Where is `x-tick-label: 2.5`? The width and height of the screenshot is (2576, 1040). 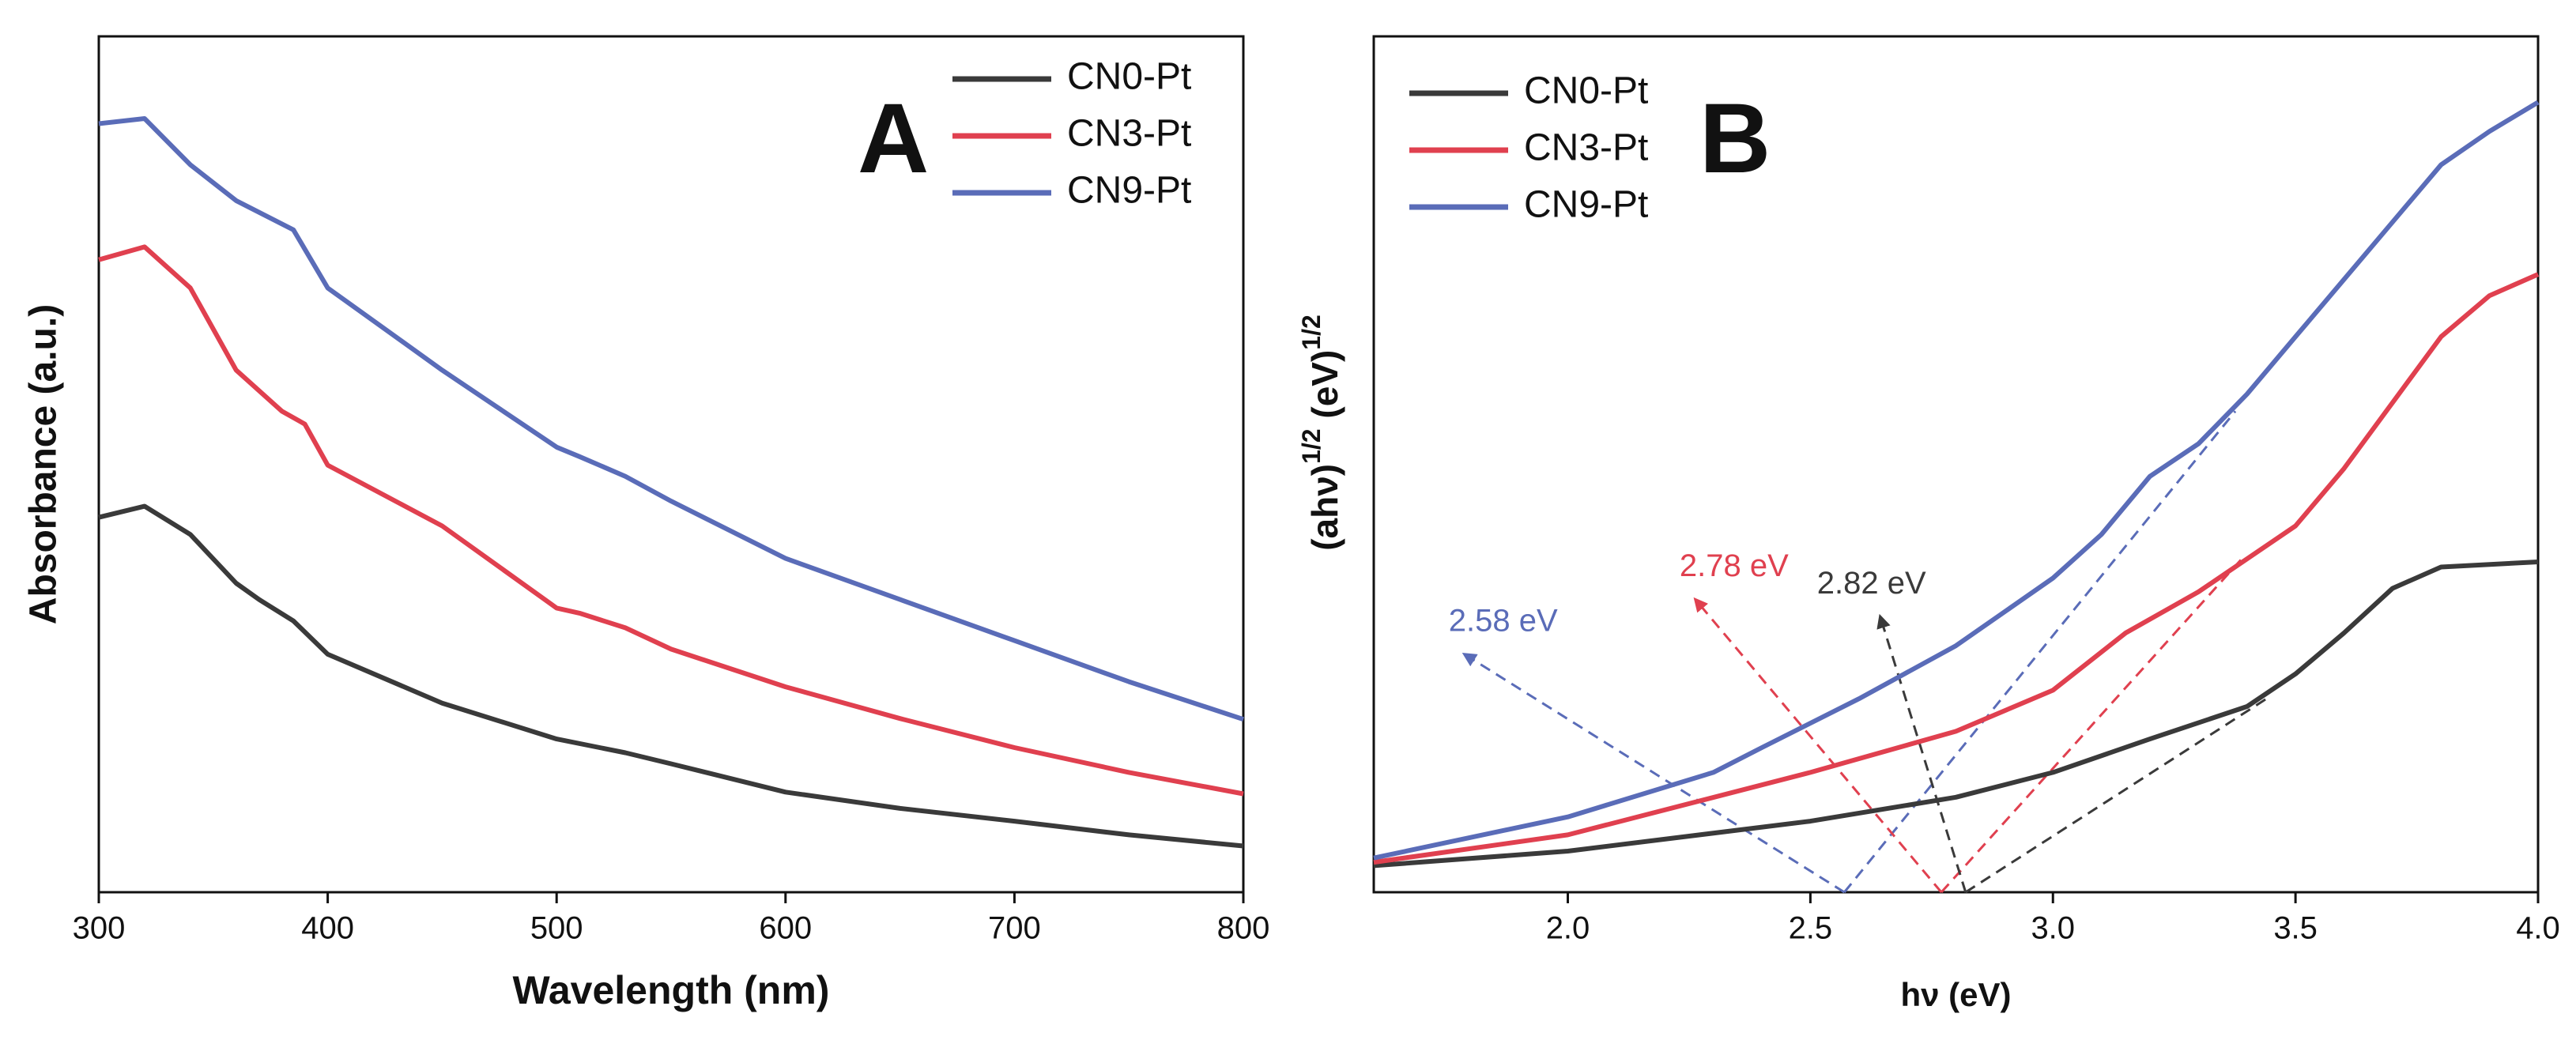
x-tick-label: 2.5 is located at coordinates (1811, 928).